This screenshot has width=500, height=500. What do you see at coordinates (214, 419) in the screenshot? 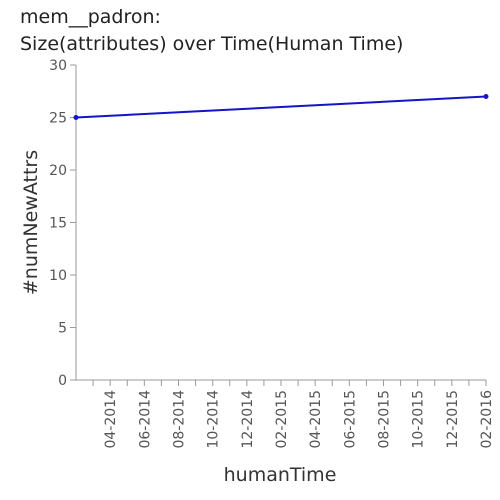
I see `x-tick-label: 10-2014` at bounding box center [214, 419].